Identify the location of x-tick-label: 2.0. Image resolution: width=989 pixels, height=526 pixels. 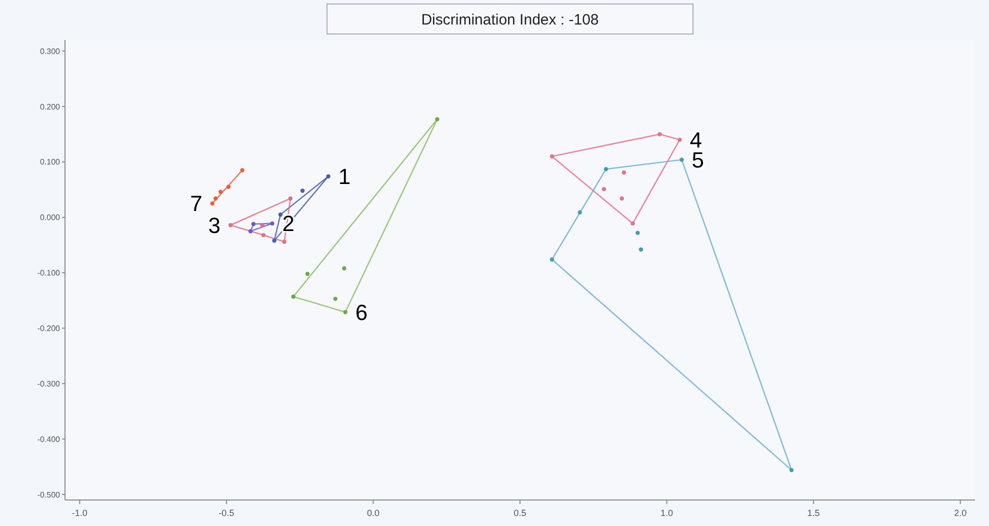
(960, 513).